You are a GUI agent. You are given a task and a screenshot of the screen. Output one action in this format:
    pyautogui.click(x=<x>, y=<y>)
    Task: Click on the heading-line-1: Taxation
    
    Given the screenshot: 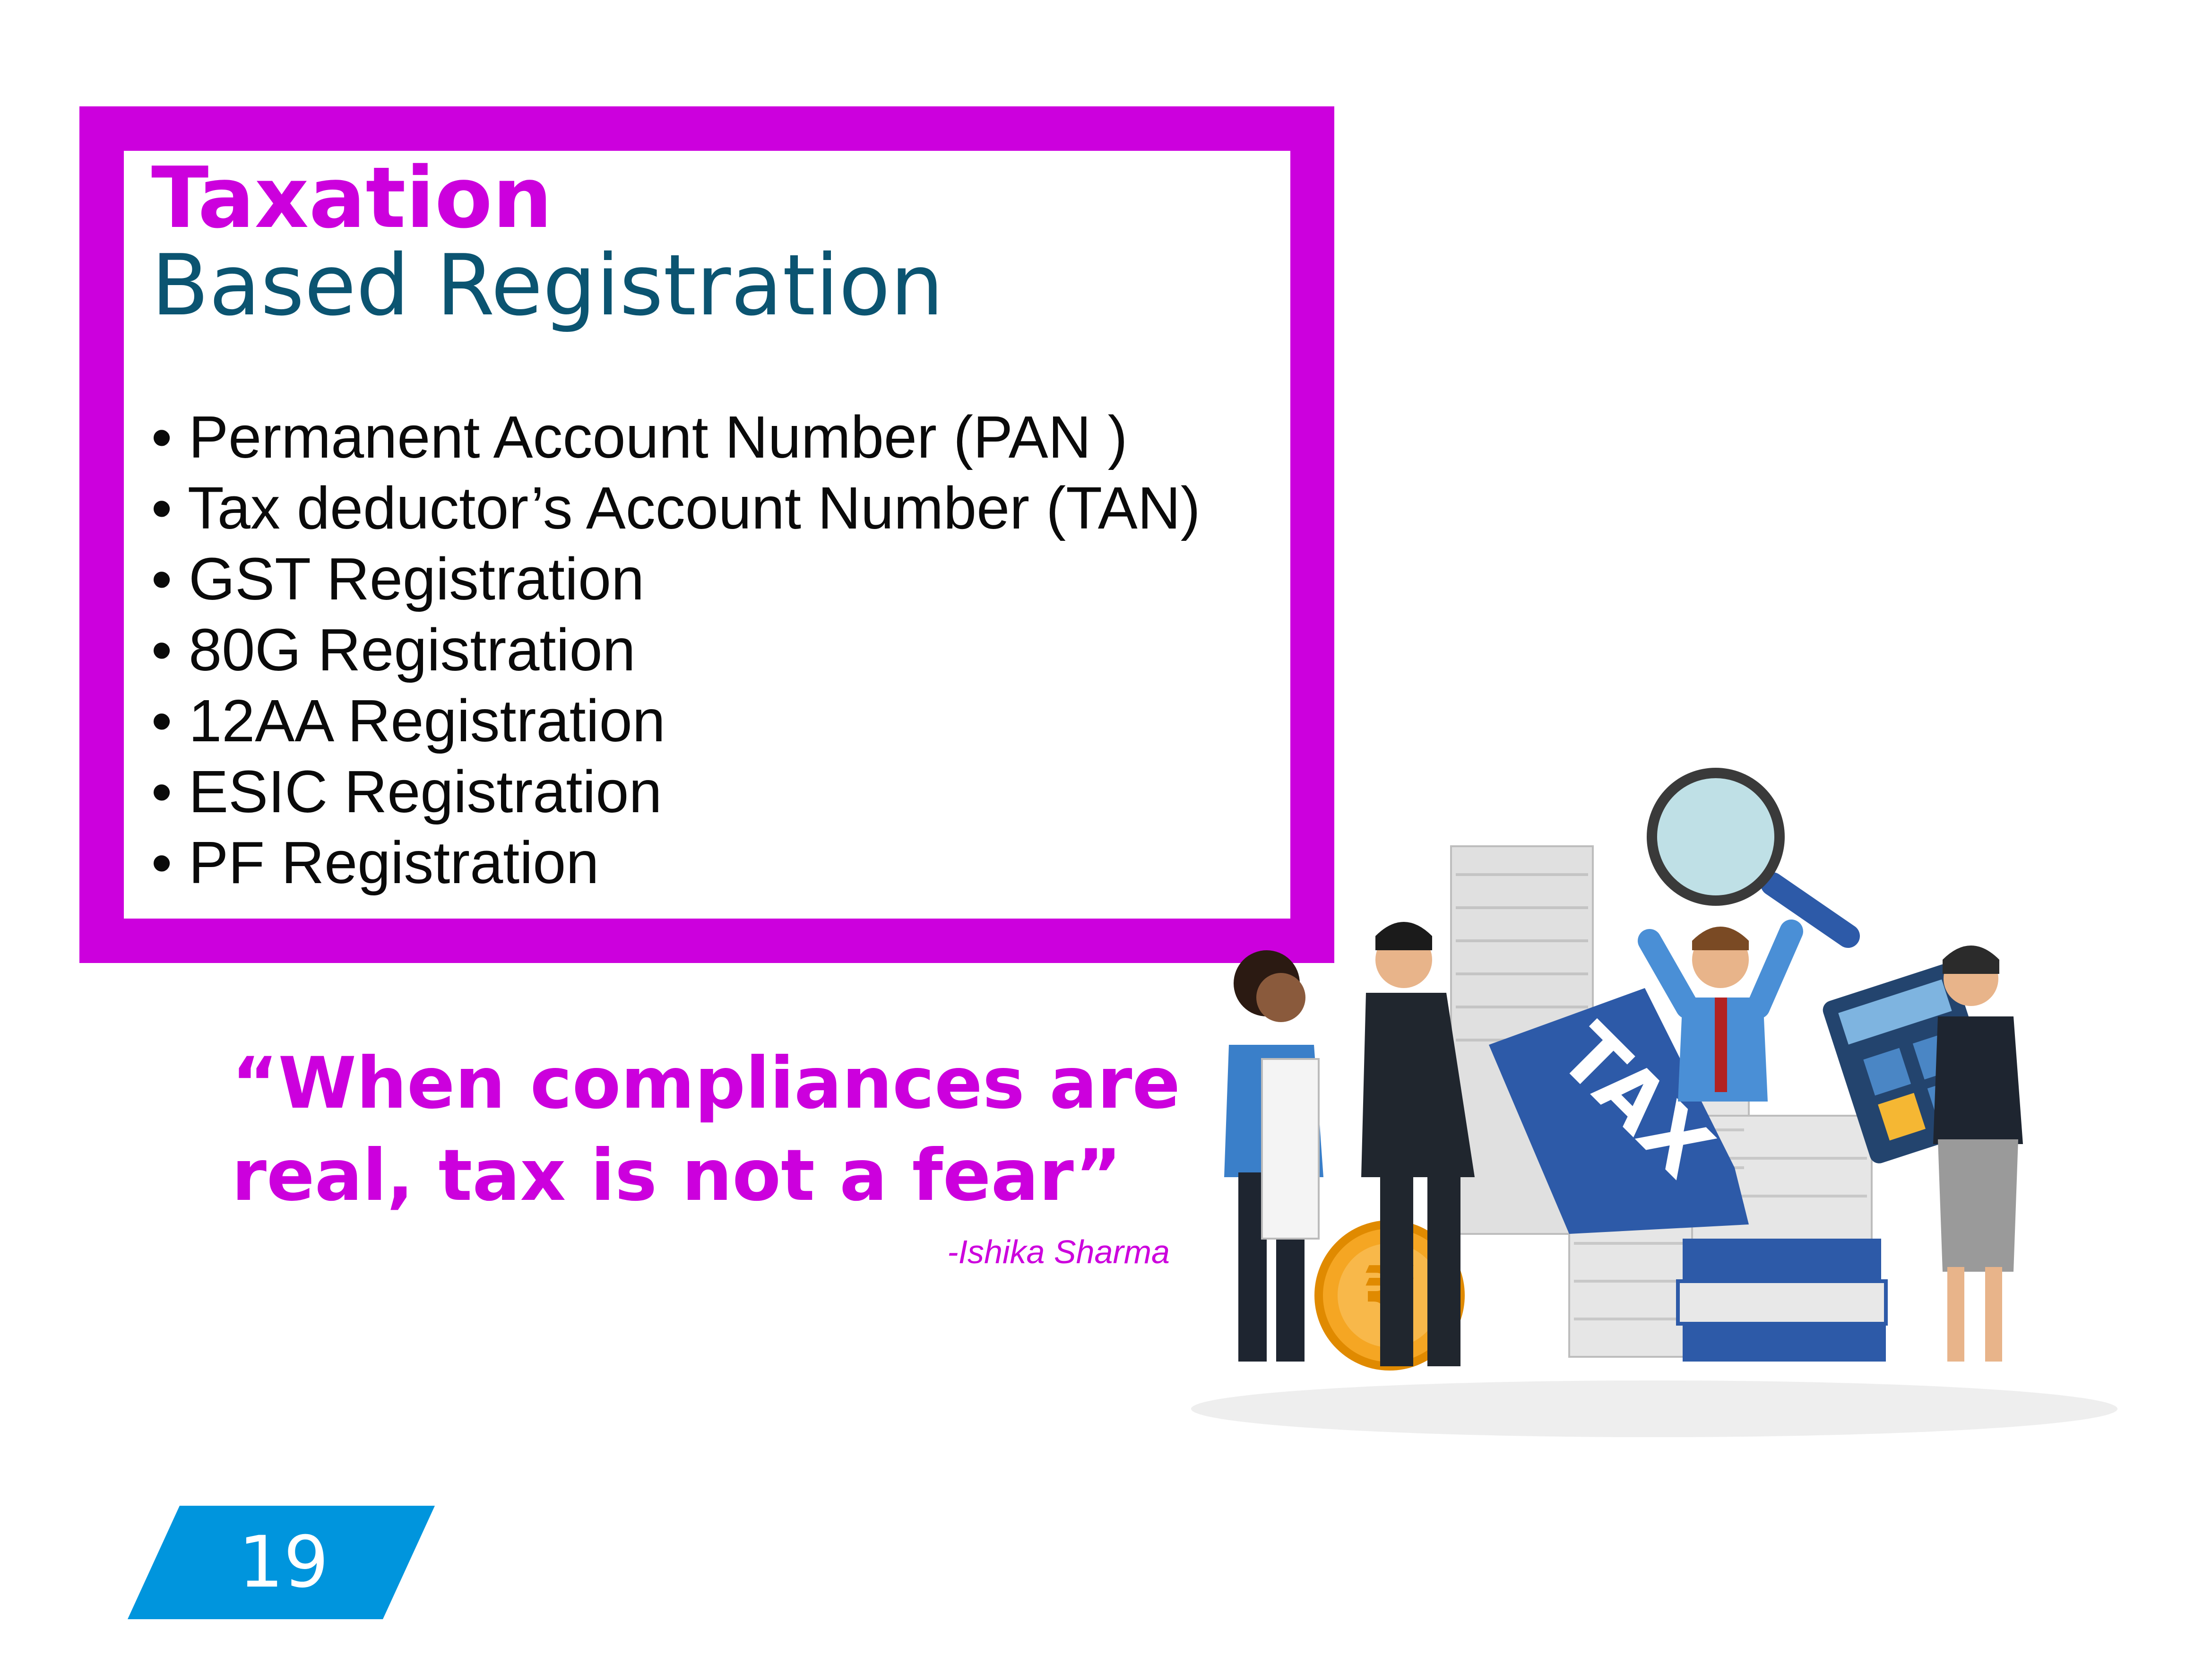 What is the action you would take?
    pyautogui.click(x=352, y=198)
    